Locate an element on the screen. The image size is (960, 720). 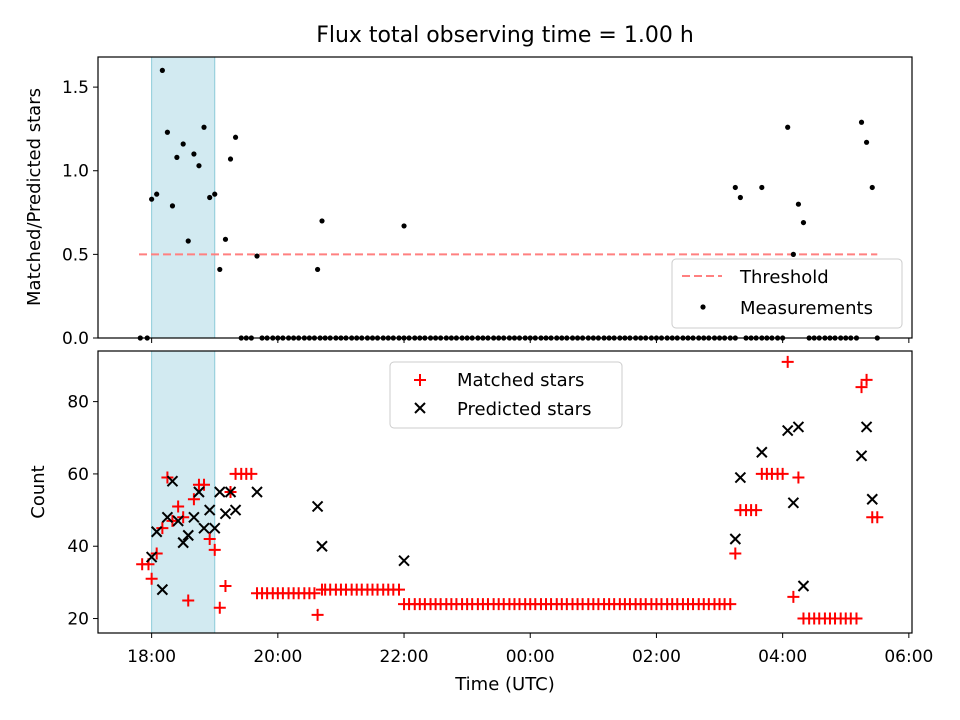
top-y-axis: 0.0 0.5 1.0 1.5 is located at coordinates (80, 213).